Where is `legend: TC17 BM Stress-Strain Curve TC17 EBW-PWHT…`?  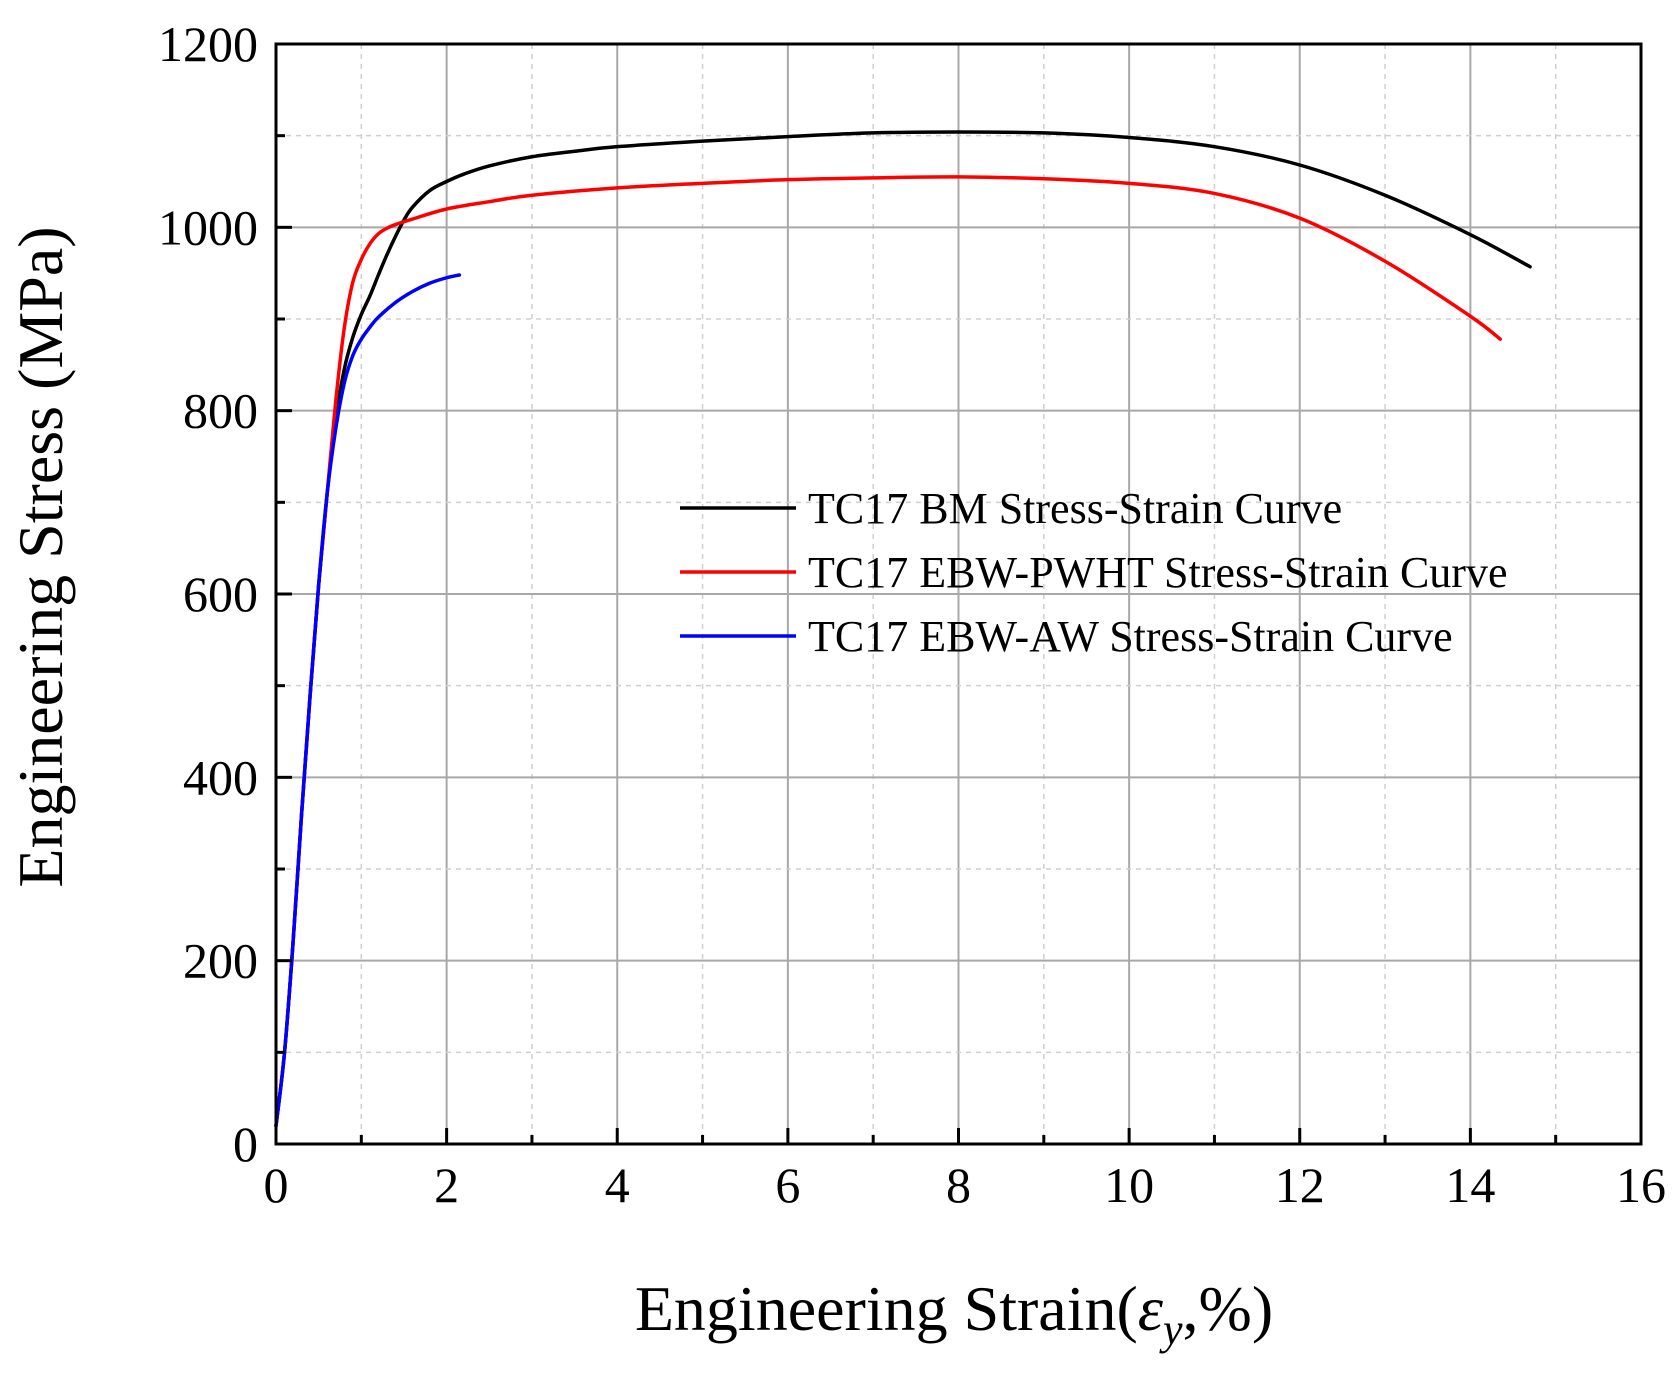 legend: TC17 BM Stress-Strain Curve TC17 EBW-PWHT… is located at coordinates (1093, 572).